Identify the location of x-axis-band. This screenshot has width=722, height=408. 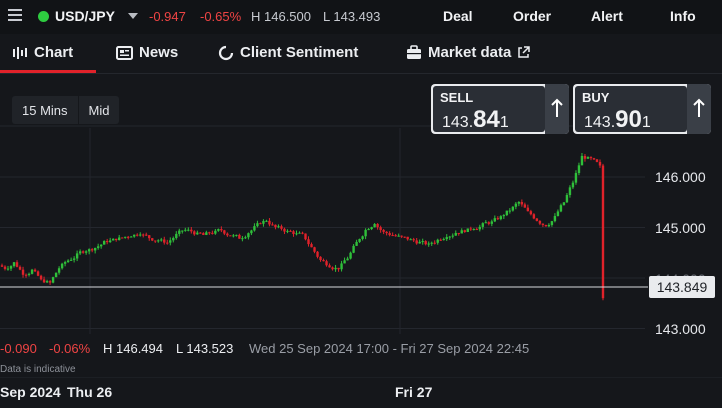
(361, 393).